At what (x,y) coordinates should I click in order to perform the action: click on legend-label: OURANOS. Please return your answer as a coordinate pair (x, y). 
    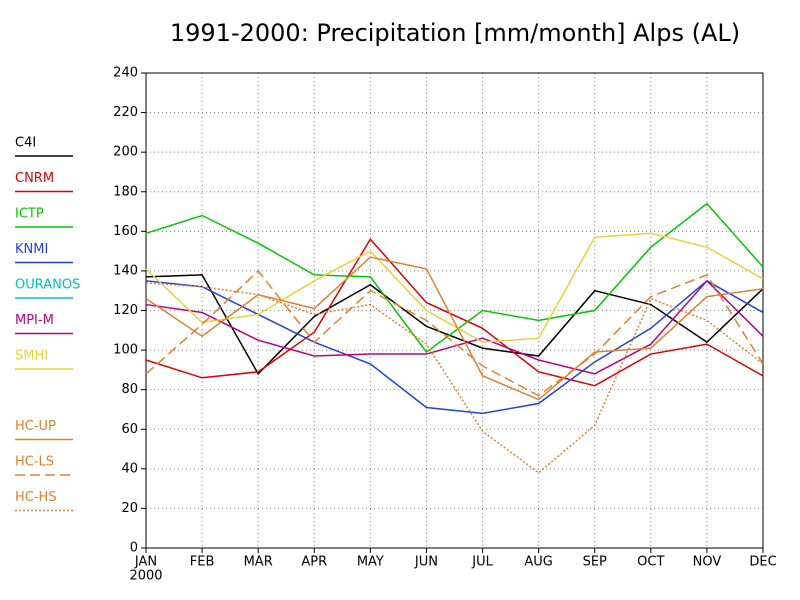
    Looking at the image, I should click on (47, 285).